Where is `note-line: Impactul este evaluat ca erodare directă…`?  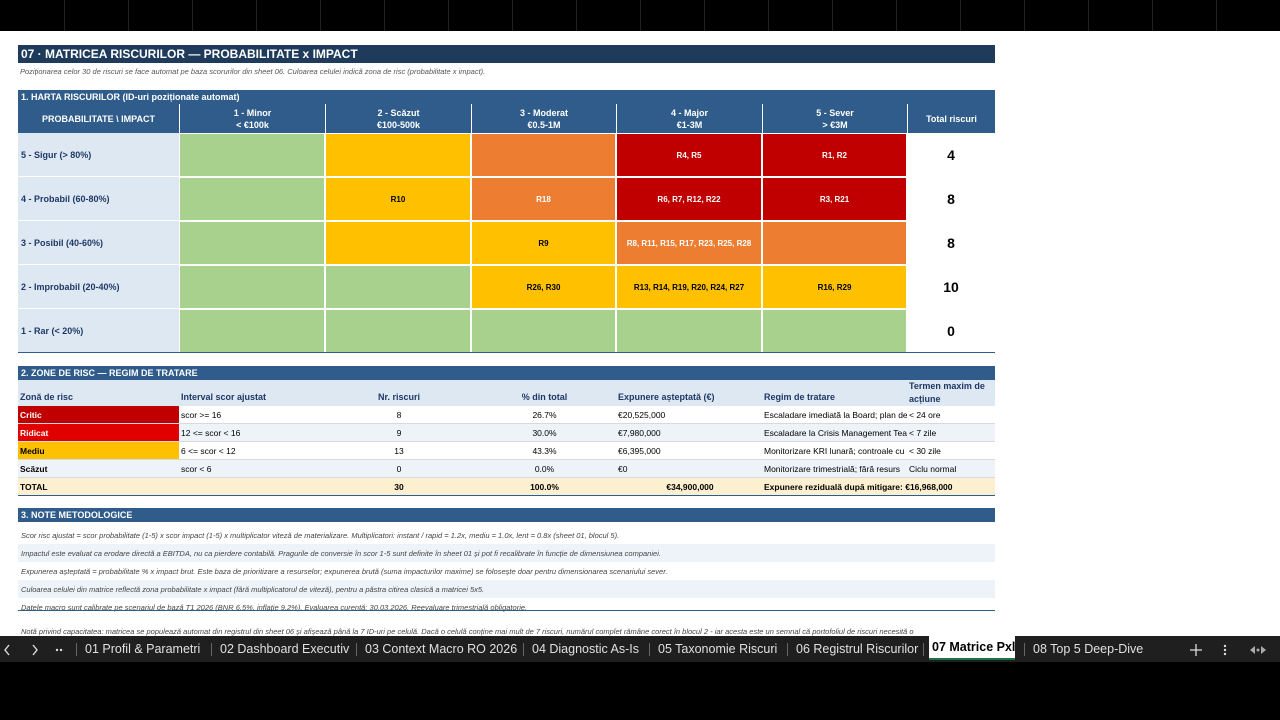
note-line: Impactul este evaluat ca erodare directă… is located at coordinates (506, 553).